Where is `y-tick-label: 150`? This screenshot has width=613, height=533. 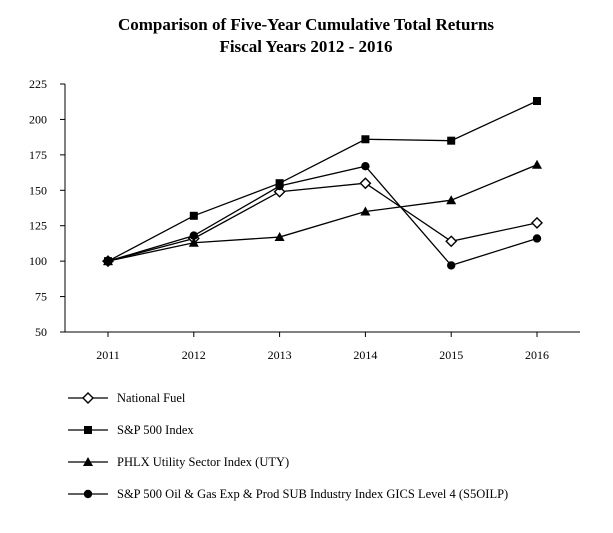 y-tick-label: 150 is located at coordinates (38, 190).